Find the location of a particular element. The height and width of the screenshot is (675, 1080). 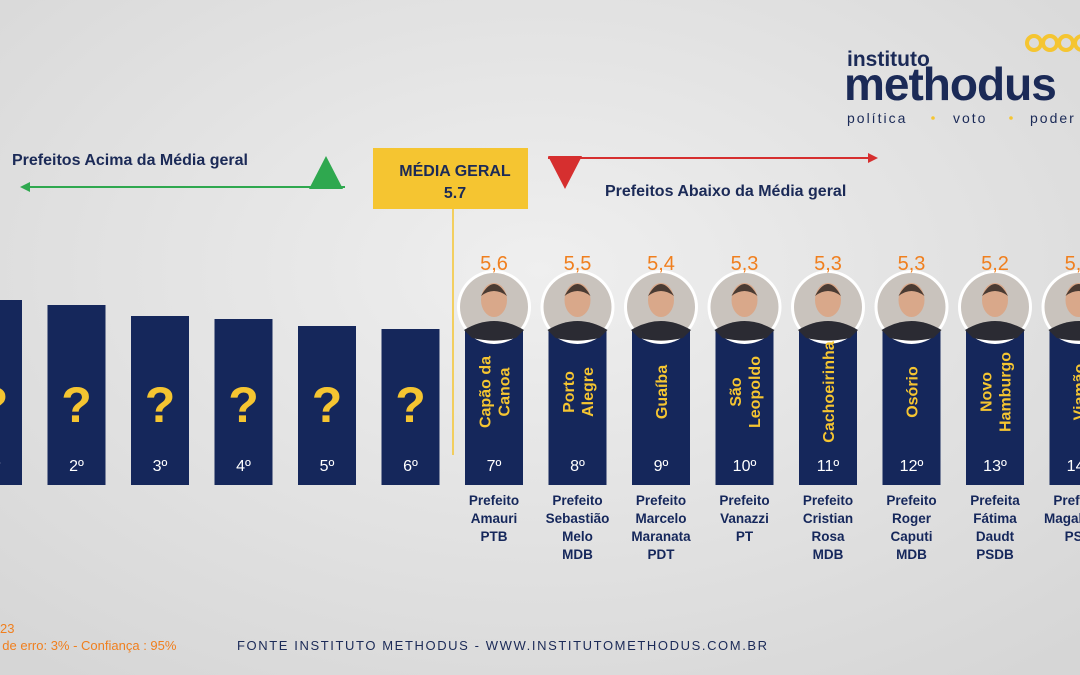

score: 5,3 is located at coordinates (745, 264).